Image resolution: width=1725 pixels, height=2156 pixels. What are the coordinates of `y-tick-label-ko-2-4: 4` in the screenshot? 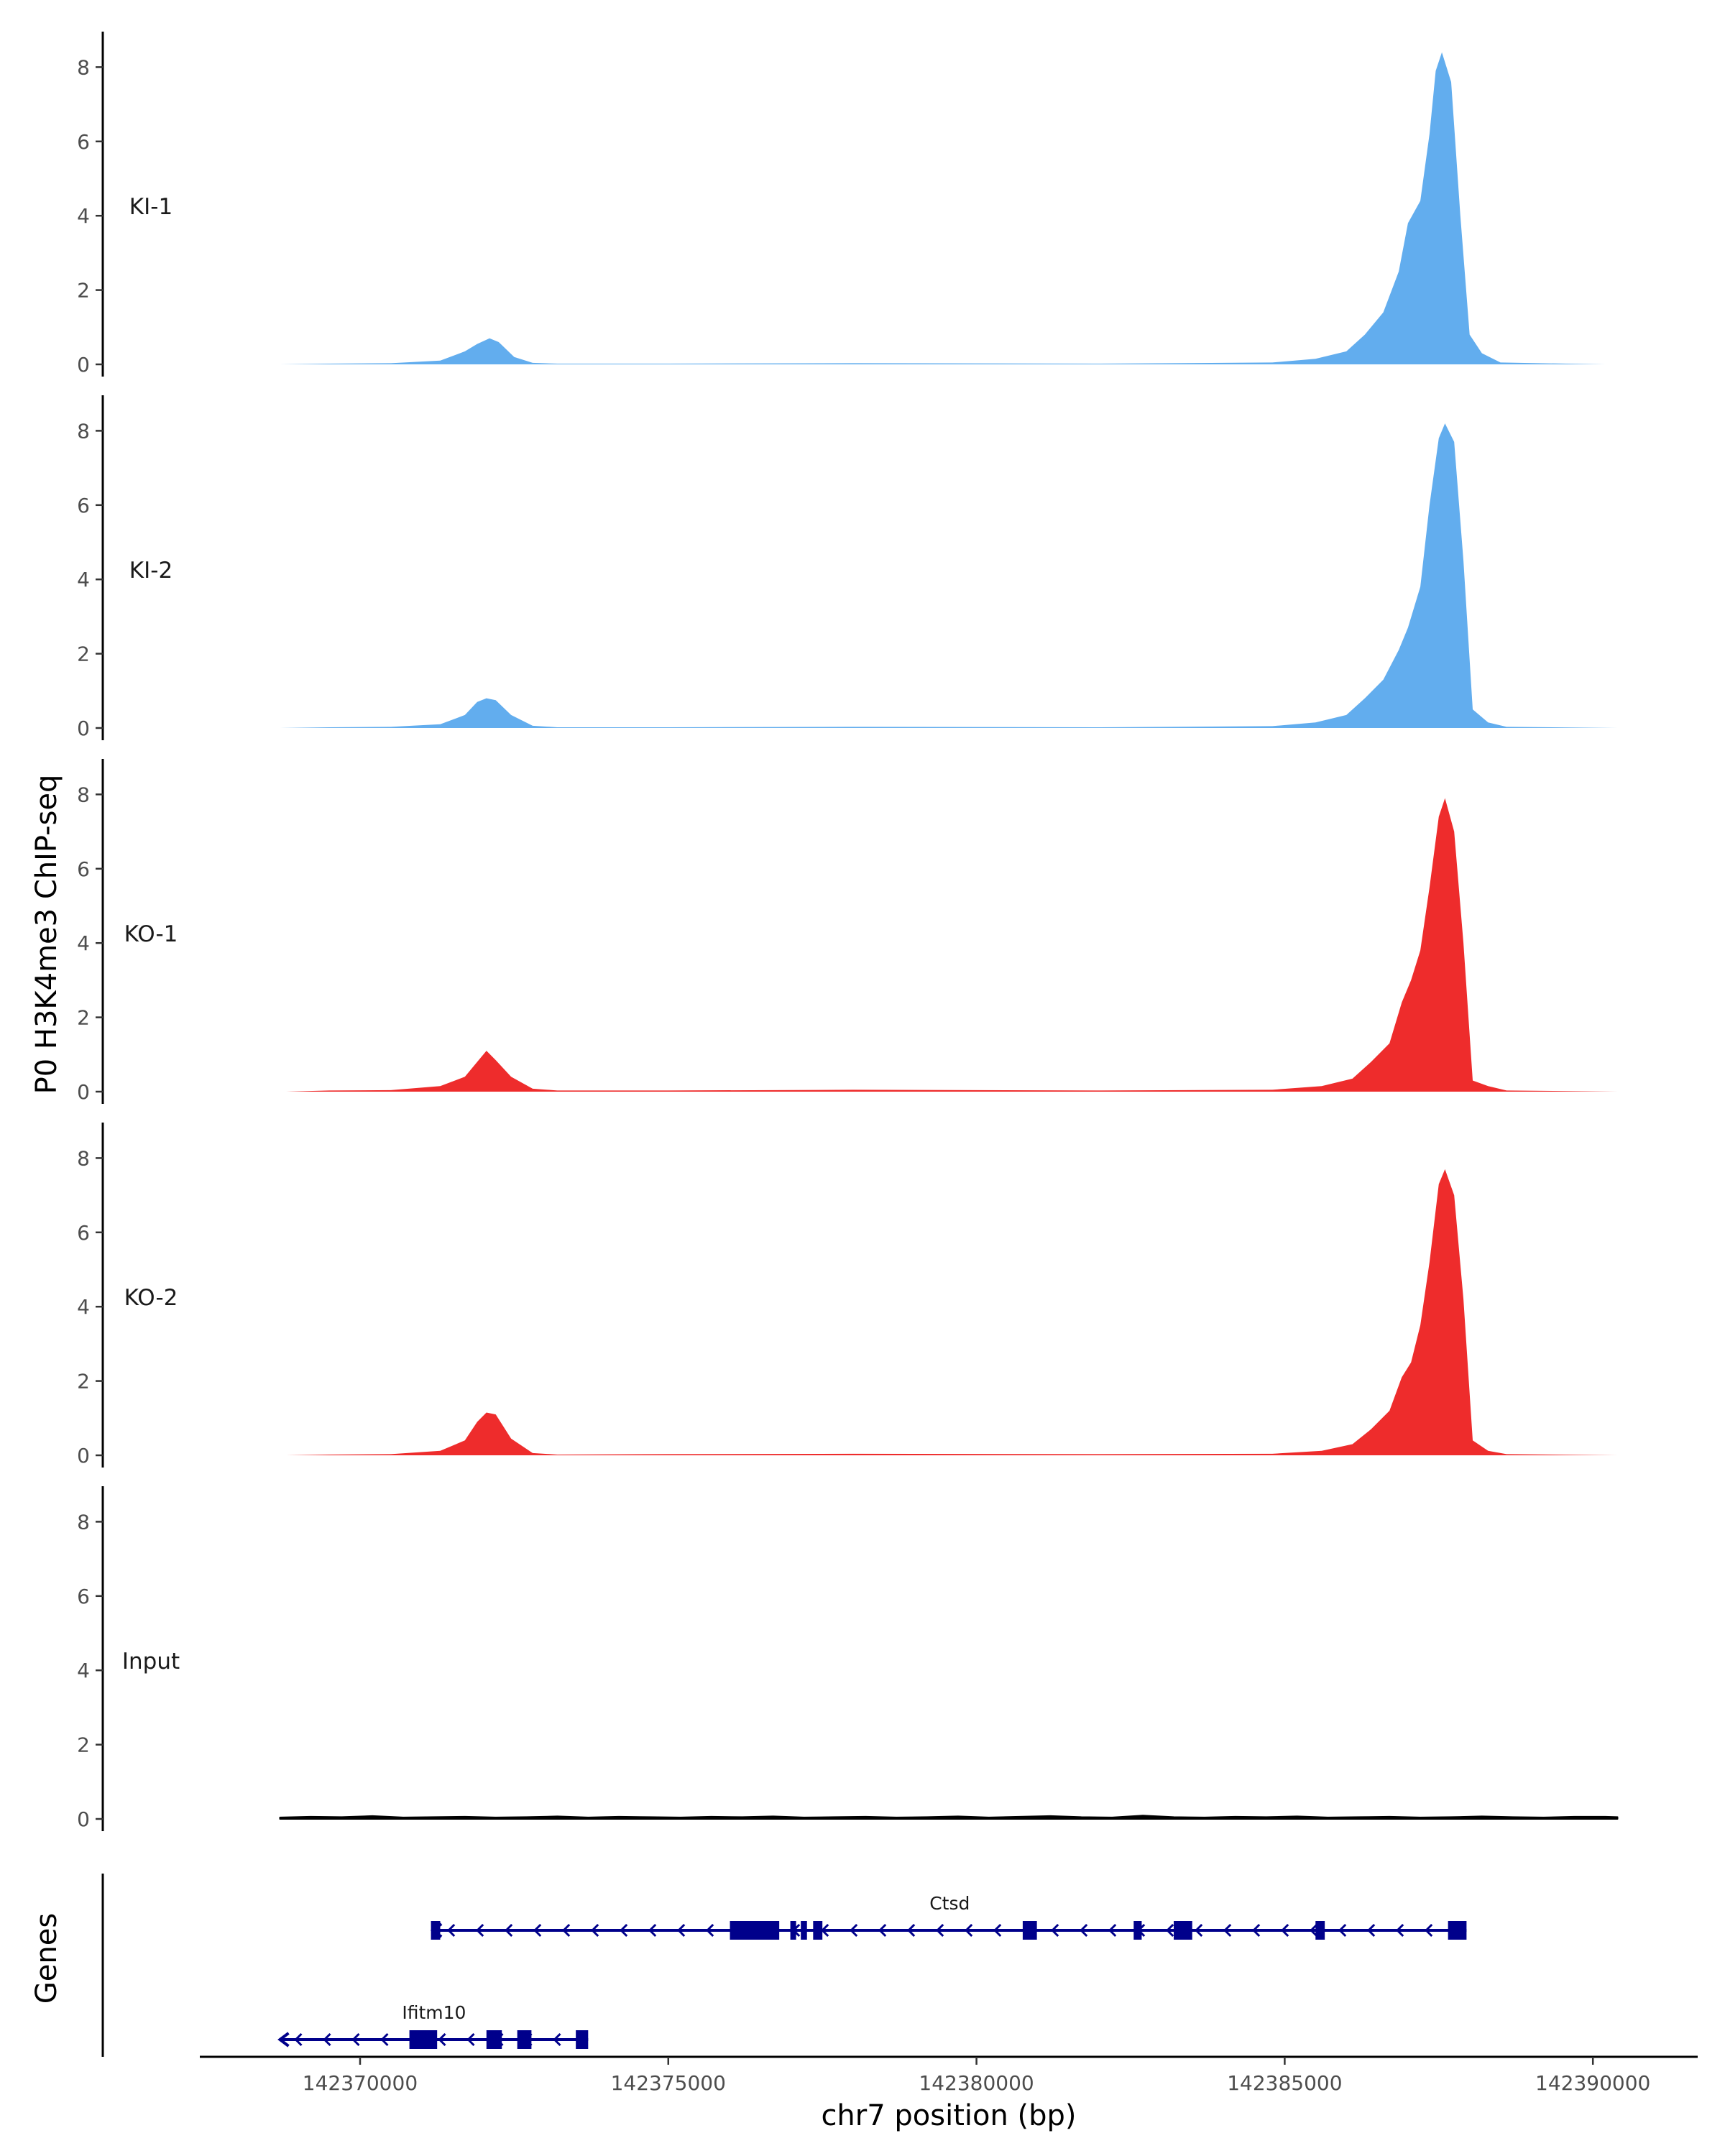 It's located at (83, 1307).